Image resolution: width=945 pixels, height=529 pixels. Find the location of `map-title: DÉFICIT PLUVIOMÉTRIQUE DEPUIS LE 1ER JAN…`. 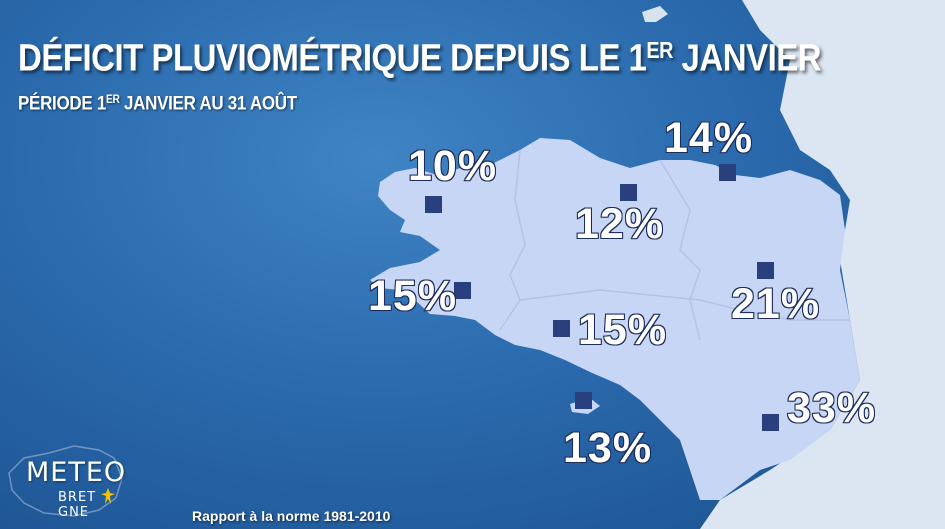

map-title: DÉFICIT PLUVIOMÉTRIQUE DEPUIS LE 1ER JAN… is located at coordinates (420, 57).